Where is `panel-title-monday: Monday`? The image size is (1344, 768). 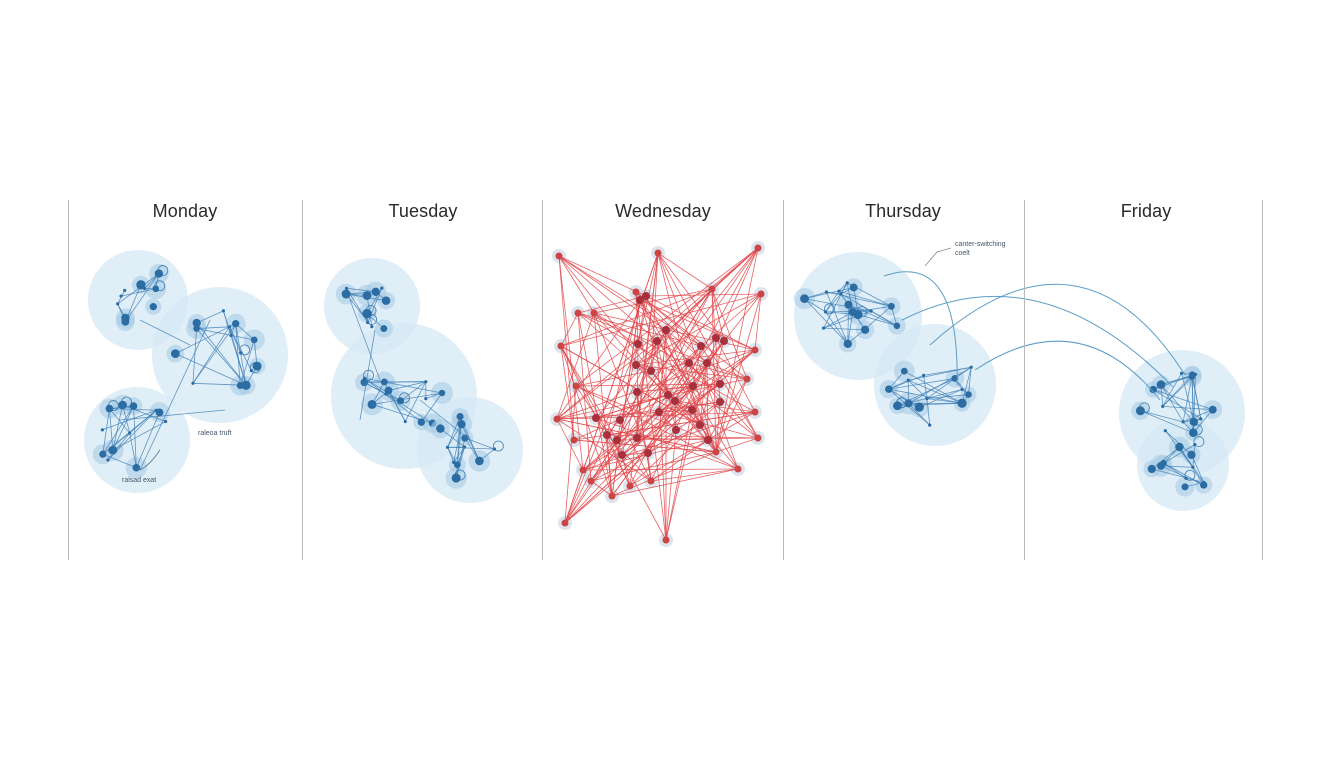 panel-title-monday: Monday is located at coordinates (185, 211).